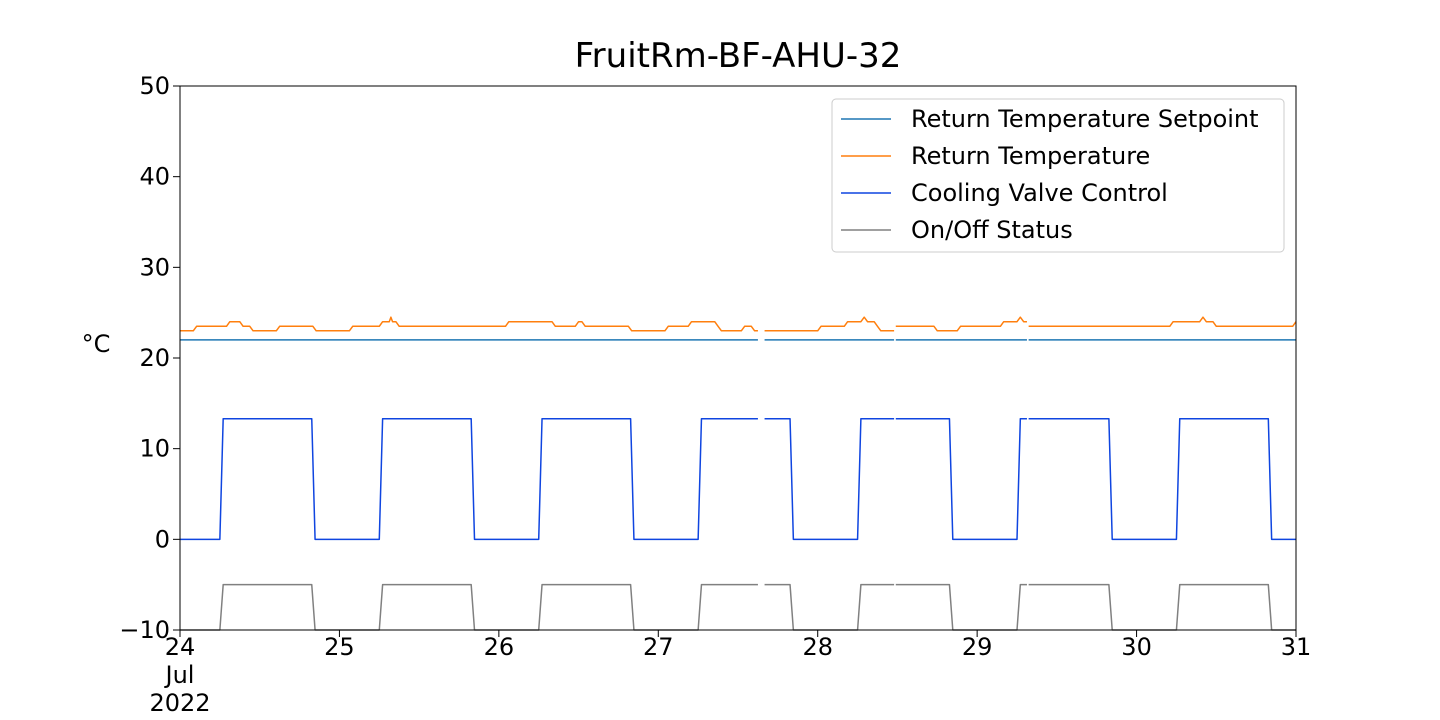  What do you see at coordinates (162, 539) in the screenshot?
I see `y-tick-label: 0` at bounding box center [162, 539].